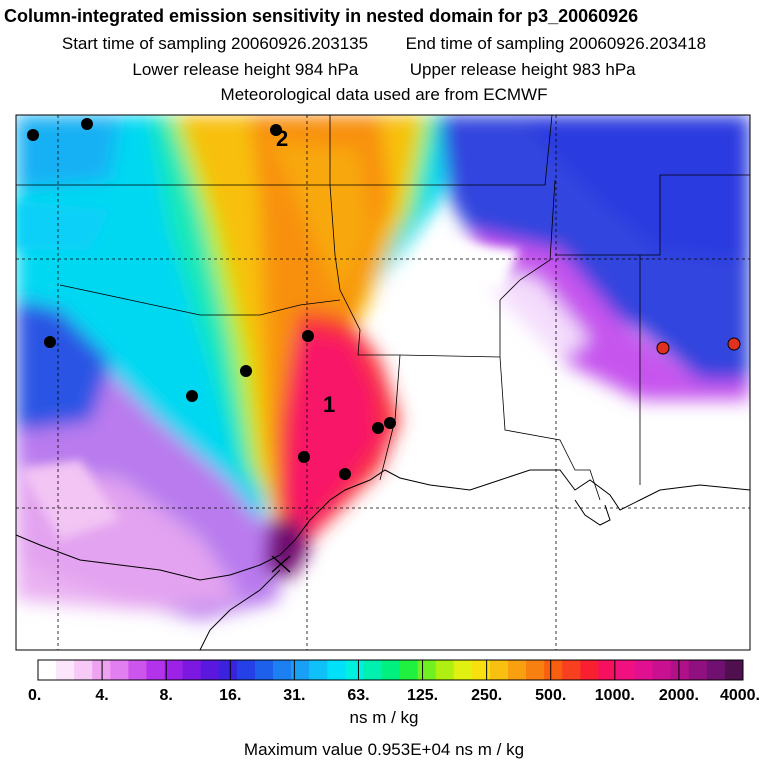 The image size is (768, 768). I want to click on colorbar-tick-label: 8., so click(166, 695).